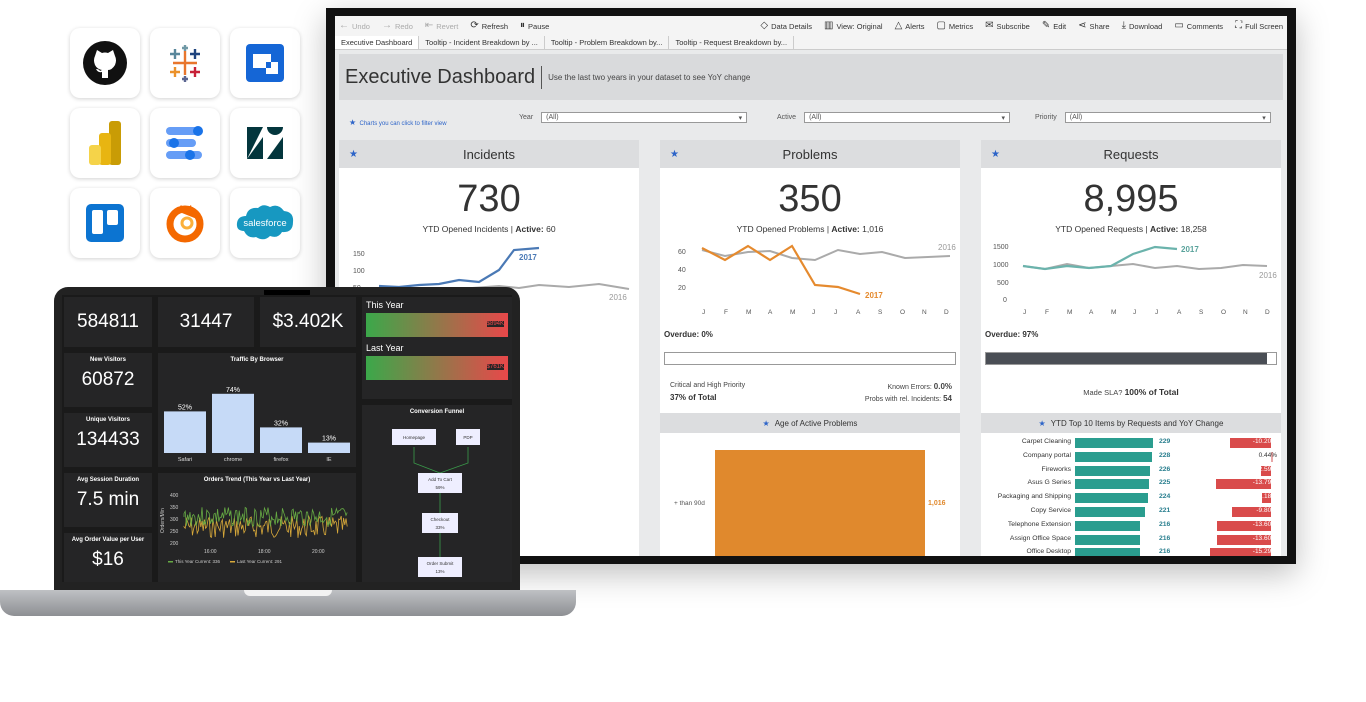 This screenshot has width=1366, height=702. Describe the element at coordinates (1165, 497) in the screenshot. I see `item-count: 224` at that location.